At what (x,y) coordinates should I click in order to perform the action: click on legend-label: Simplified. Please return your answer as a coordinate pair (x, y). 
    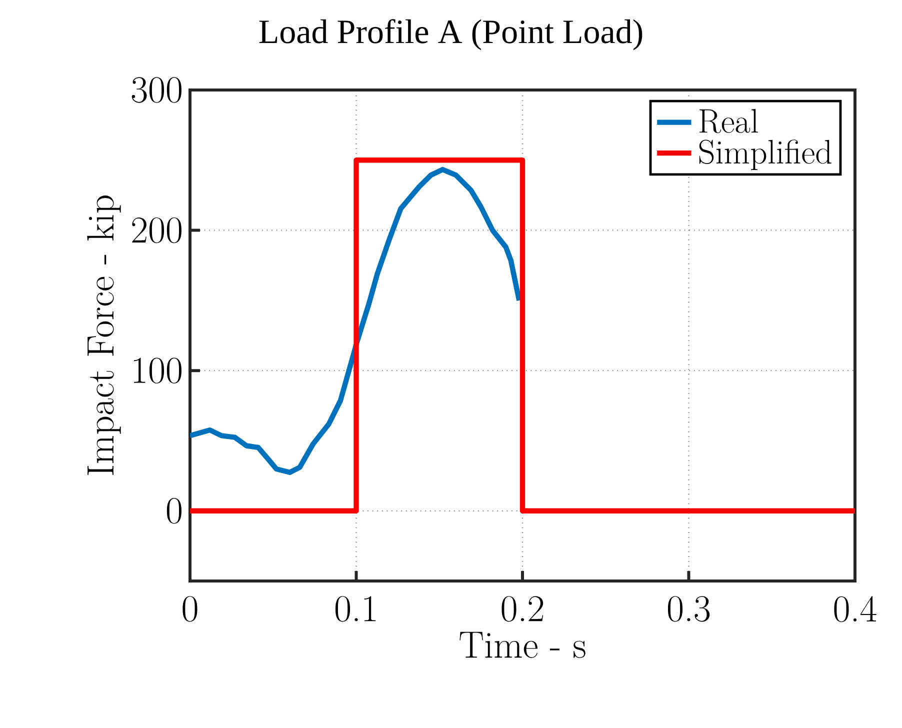
    Looking at the image, I should click on (765, 155).